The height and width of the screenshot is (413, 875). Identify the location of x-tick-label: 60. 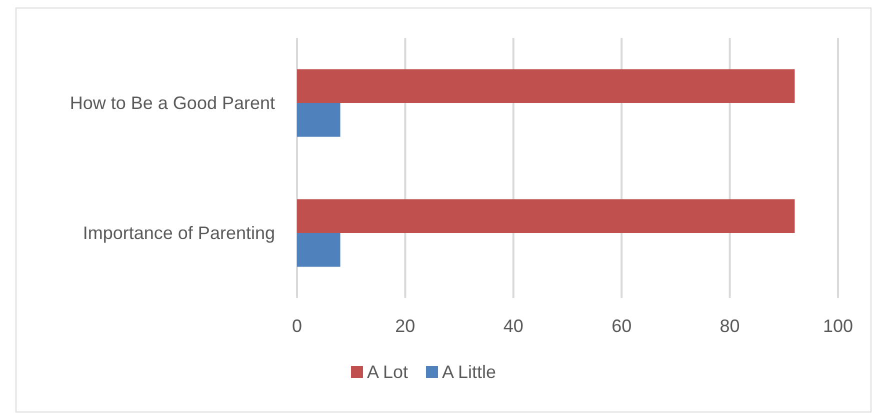
(622, 326).